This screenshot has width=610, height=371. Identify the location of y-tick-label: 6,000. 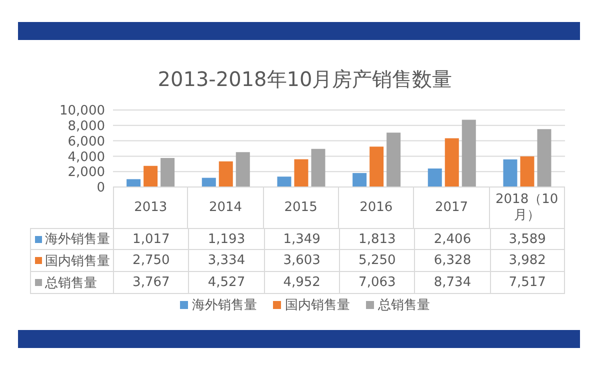
(86, 142).